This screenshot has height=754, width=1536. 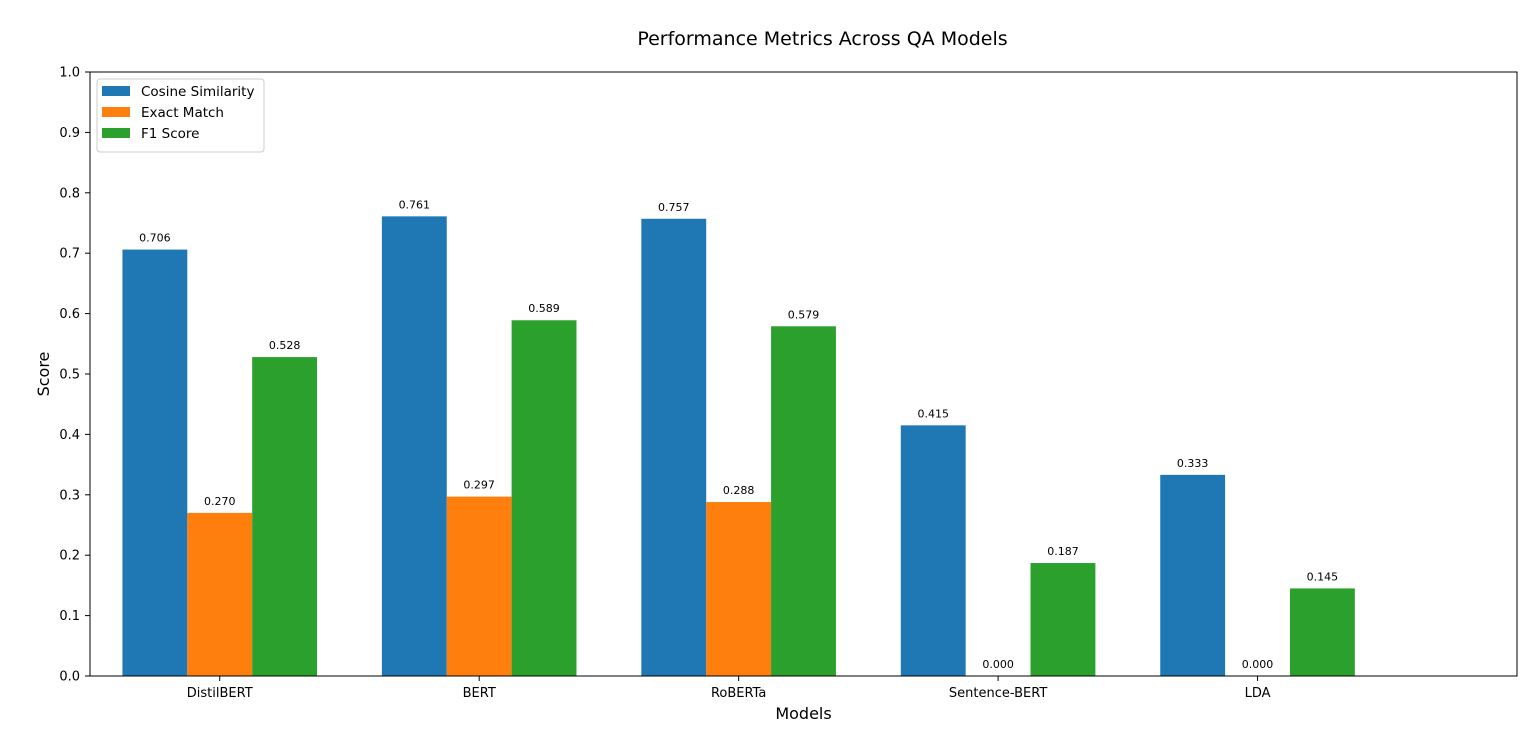 What do you see at coordinates (1193, 575) in the screenshot?
I see `bar-cosine-similarity-lda` at bounding box center [1193, 575].